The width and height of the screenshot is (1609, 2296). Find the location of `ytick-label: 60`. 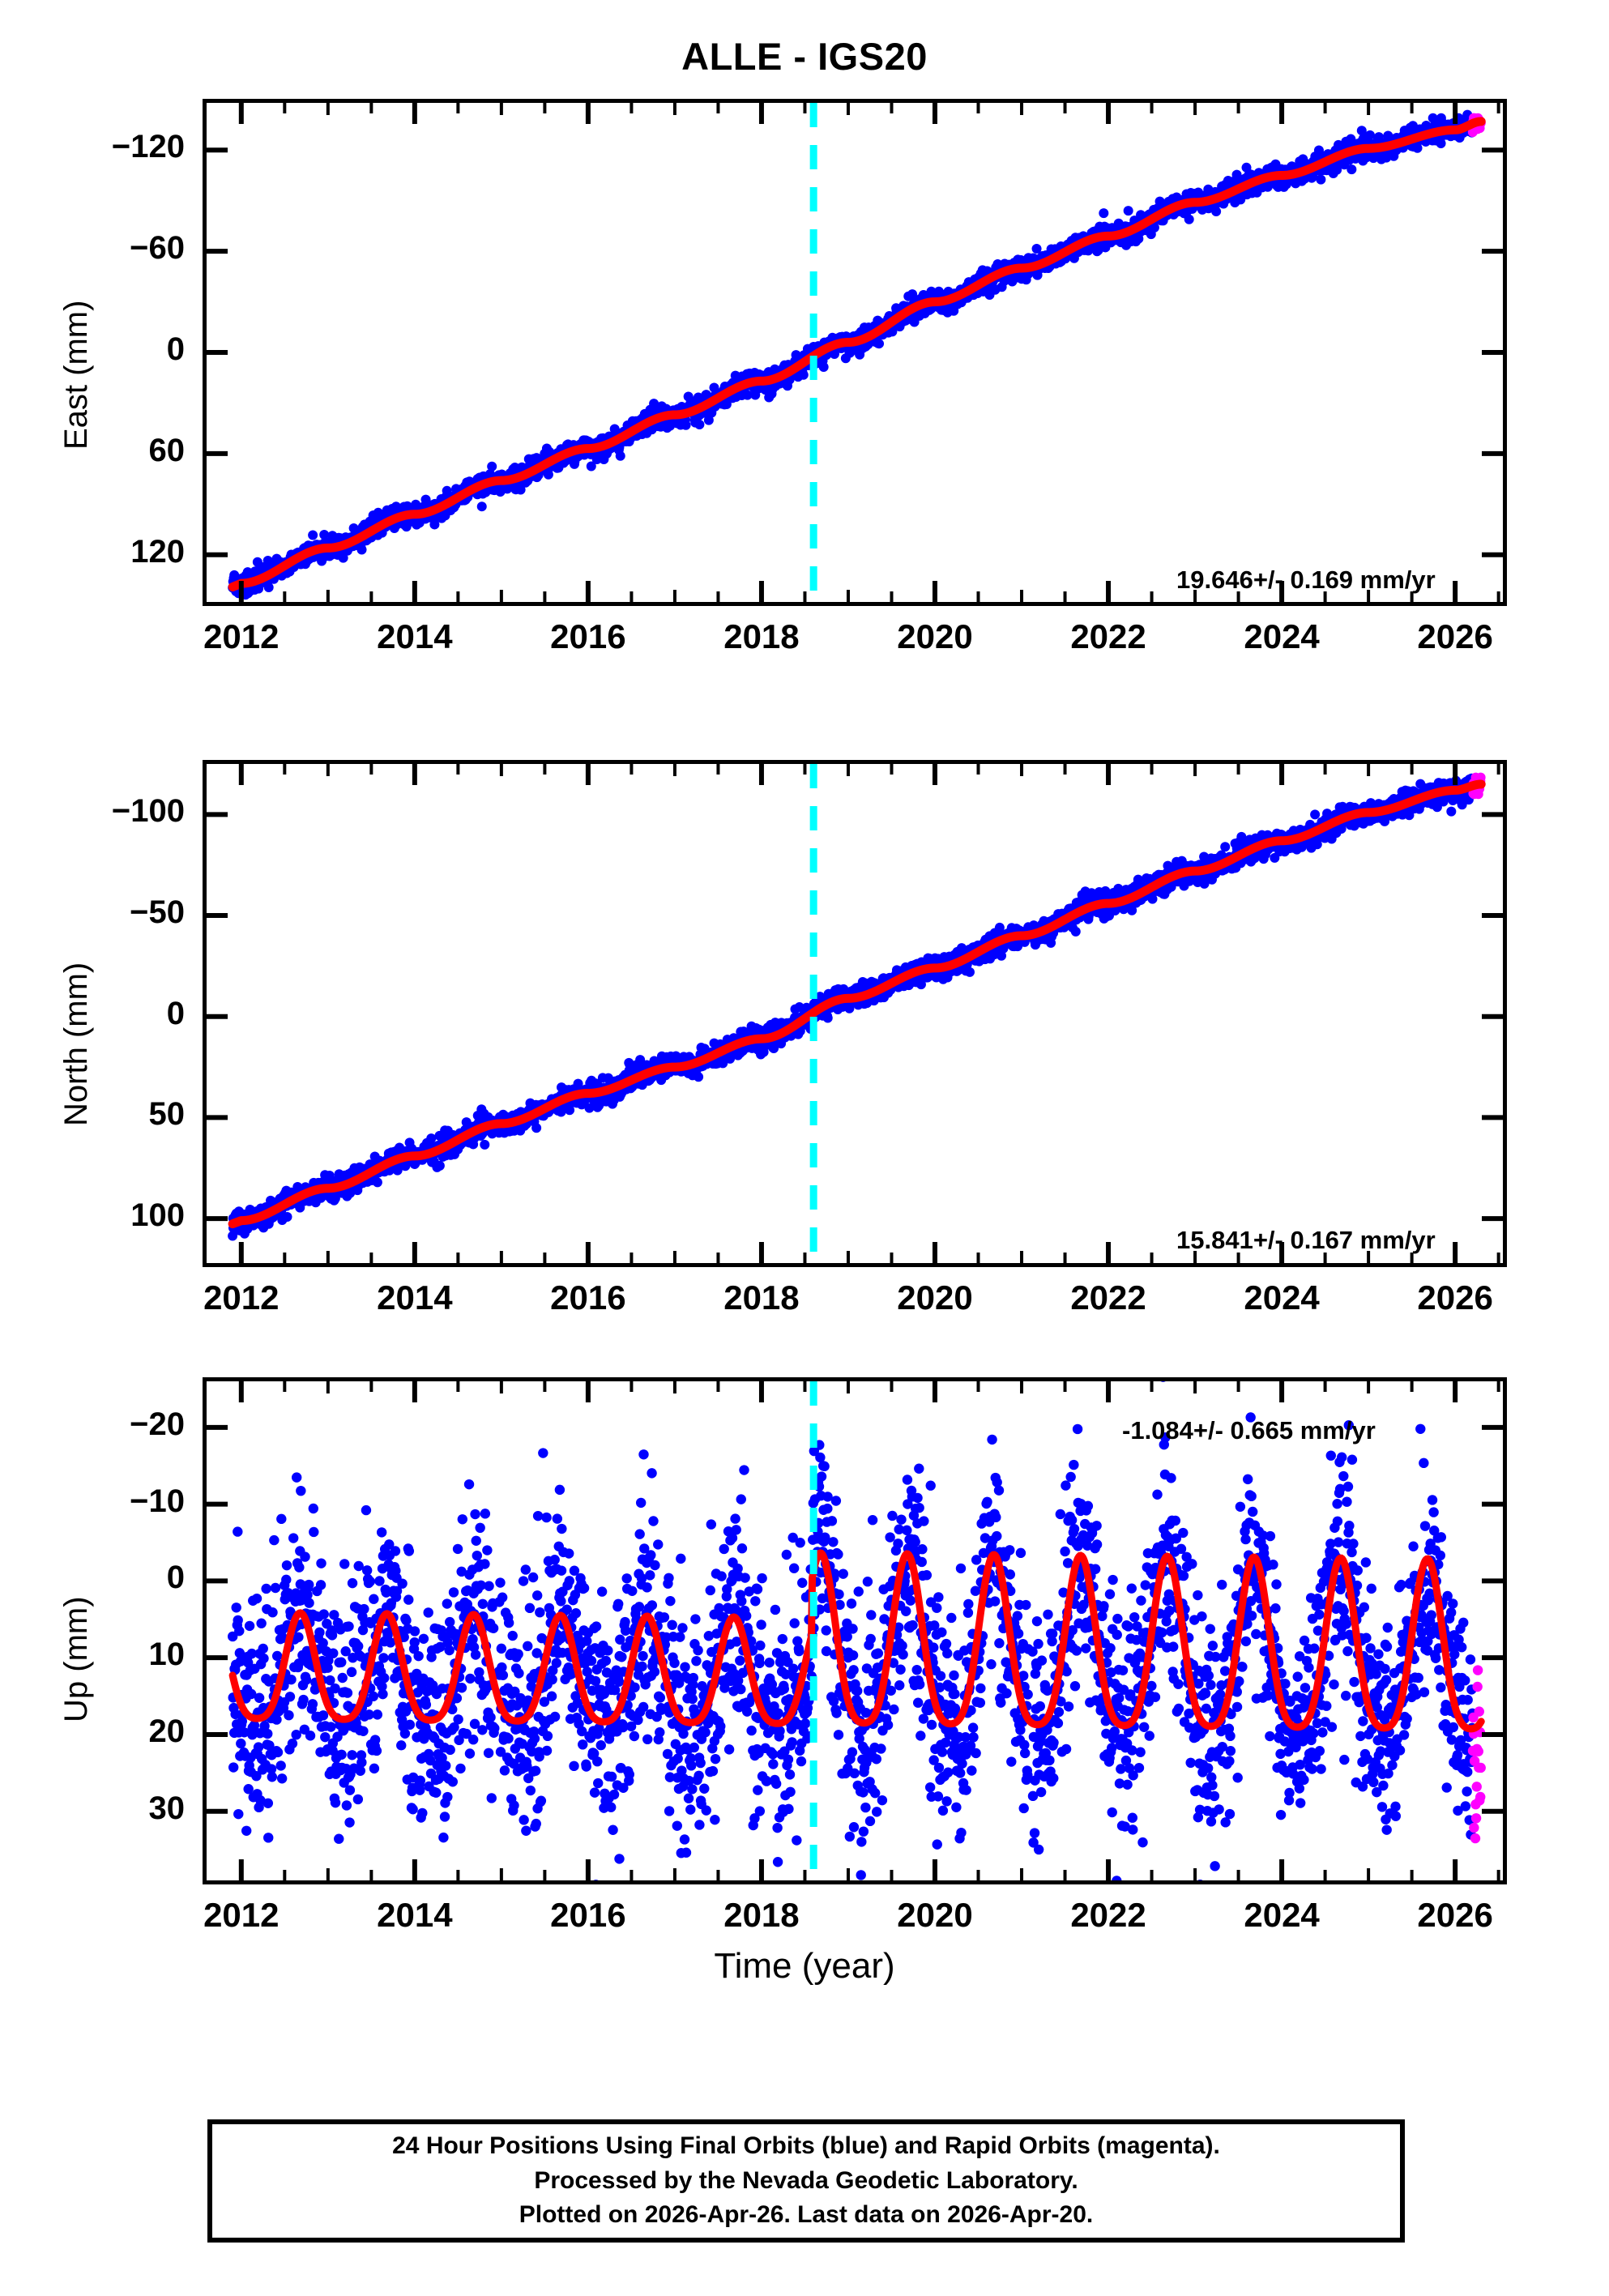

ytick-label: 60 is located at coordinates (167, 450).